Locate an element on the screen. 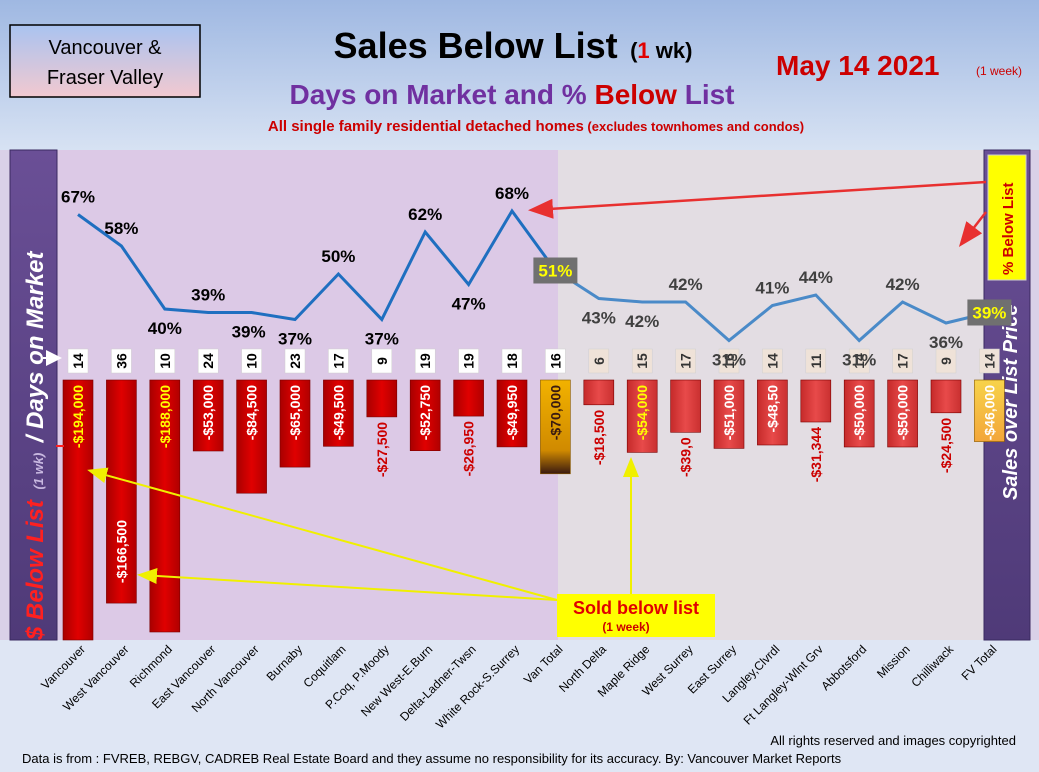 The height and width of the screenshot is (772, 1039). left-axis-part2: (1 wk) is located at coordinates (38, 471).